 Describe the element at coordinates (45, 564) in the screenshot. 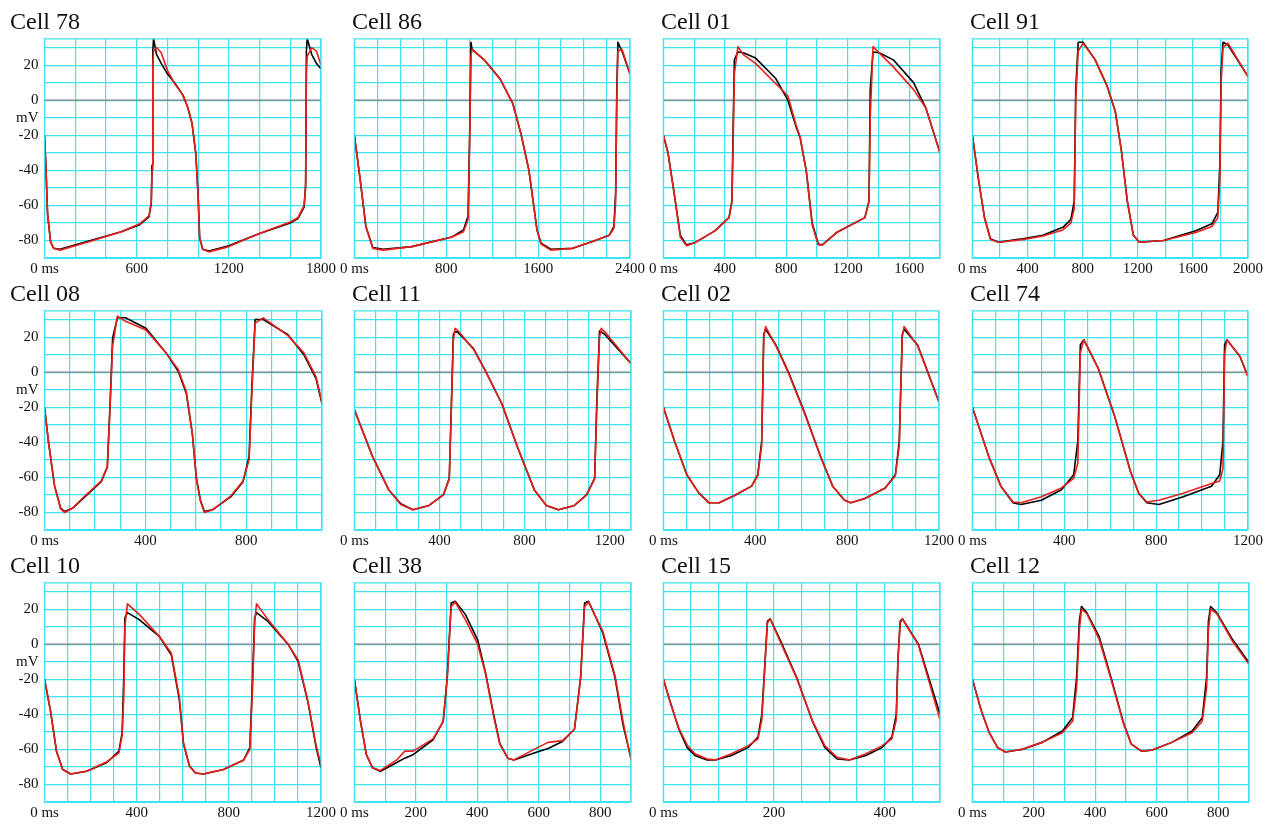

I see `chart-title: Cell 10` at that location.